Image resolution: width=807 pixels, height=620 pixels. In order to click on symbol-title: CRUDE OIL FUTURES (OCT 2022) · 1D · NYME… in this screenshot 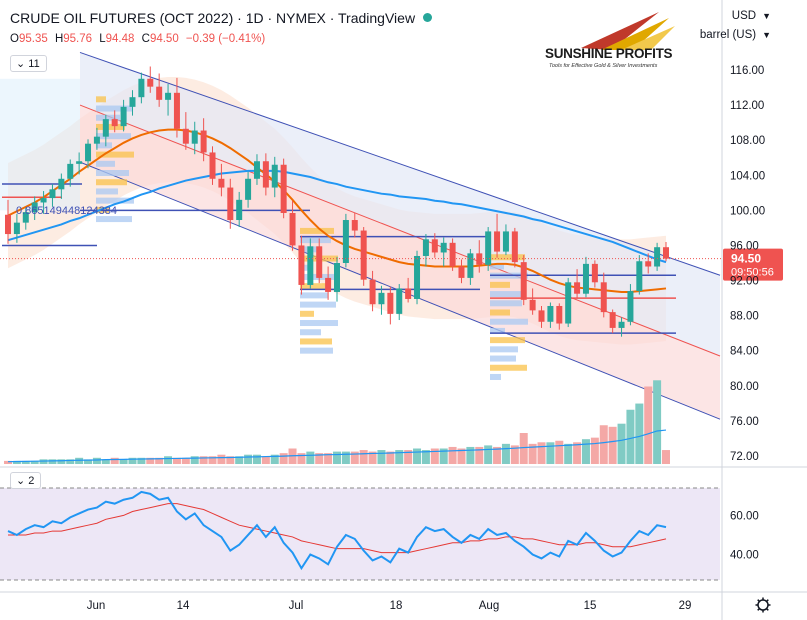, I will do `click(213, 18)`.